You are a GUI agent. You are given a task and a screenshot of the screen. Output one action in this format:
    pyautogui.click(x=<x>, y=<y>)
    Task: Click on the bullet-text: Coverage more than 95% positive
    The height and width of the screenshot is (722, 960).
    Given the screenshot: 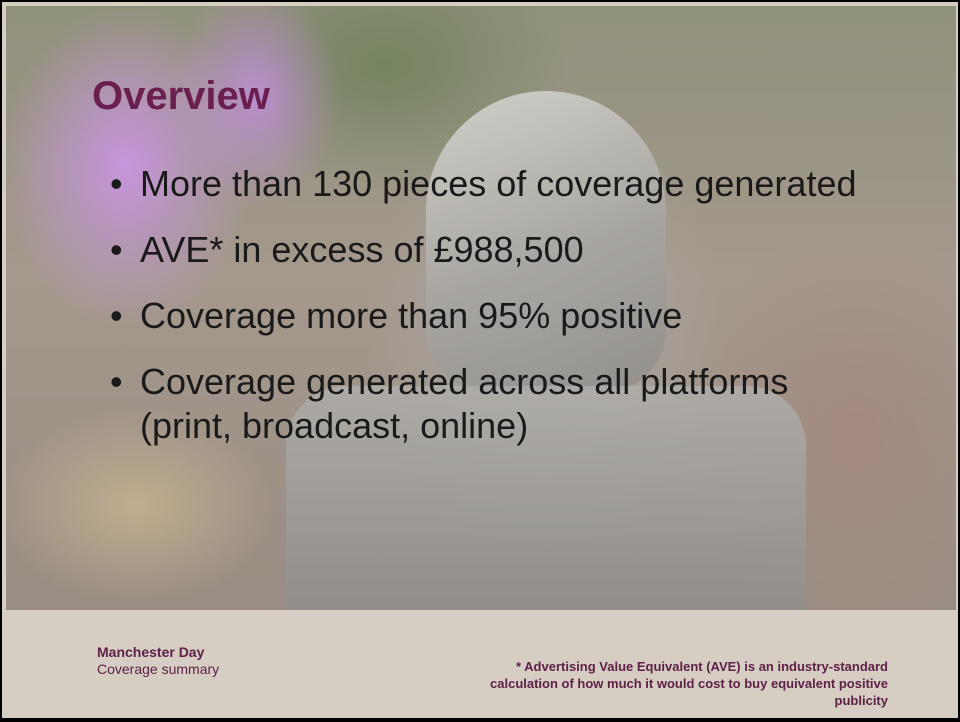 What is the action you would take?
    pyautogui.click(x=411, y=315)
    